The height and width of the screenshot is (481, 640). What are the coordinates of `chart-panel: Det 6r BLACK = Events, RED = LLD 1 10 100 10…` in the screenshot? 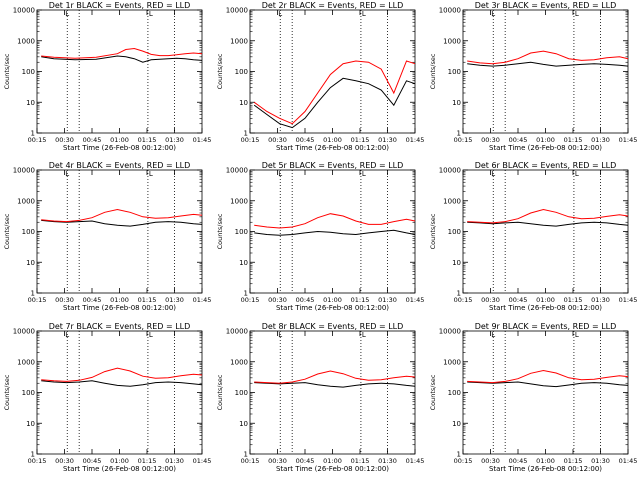 It's located at (533, 236).